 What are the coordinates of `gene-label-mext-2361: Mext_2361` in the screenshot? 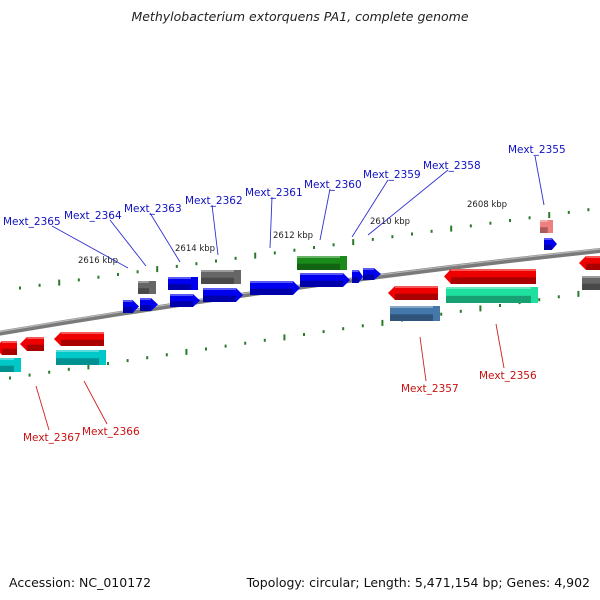 It's located at (274, 193).